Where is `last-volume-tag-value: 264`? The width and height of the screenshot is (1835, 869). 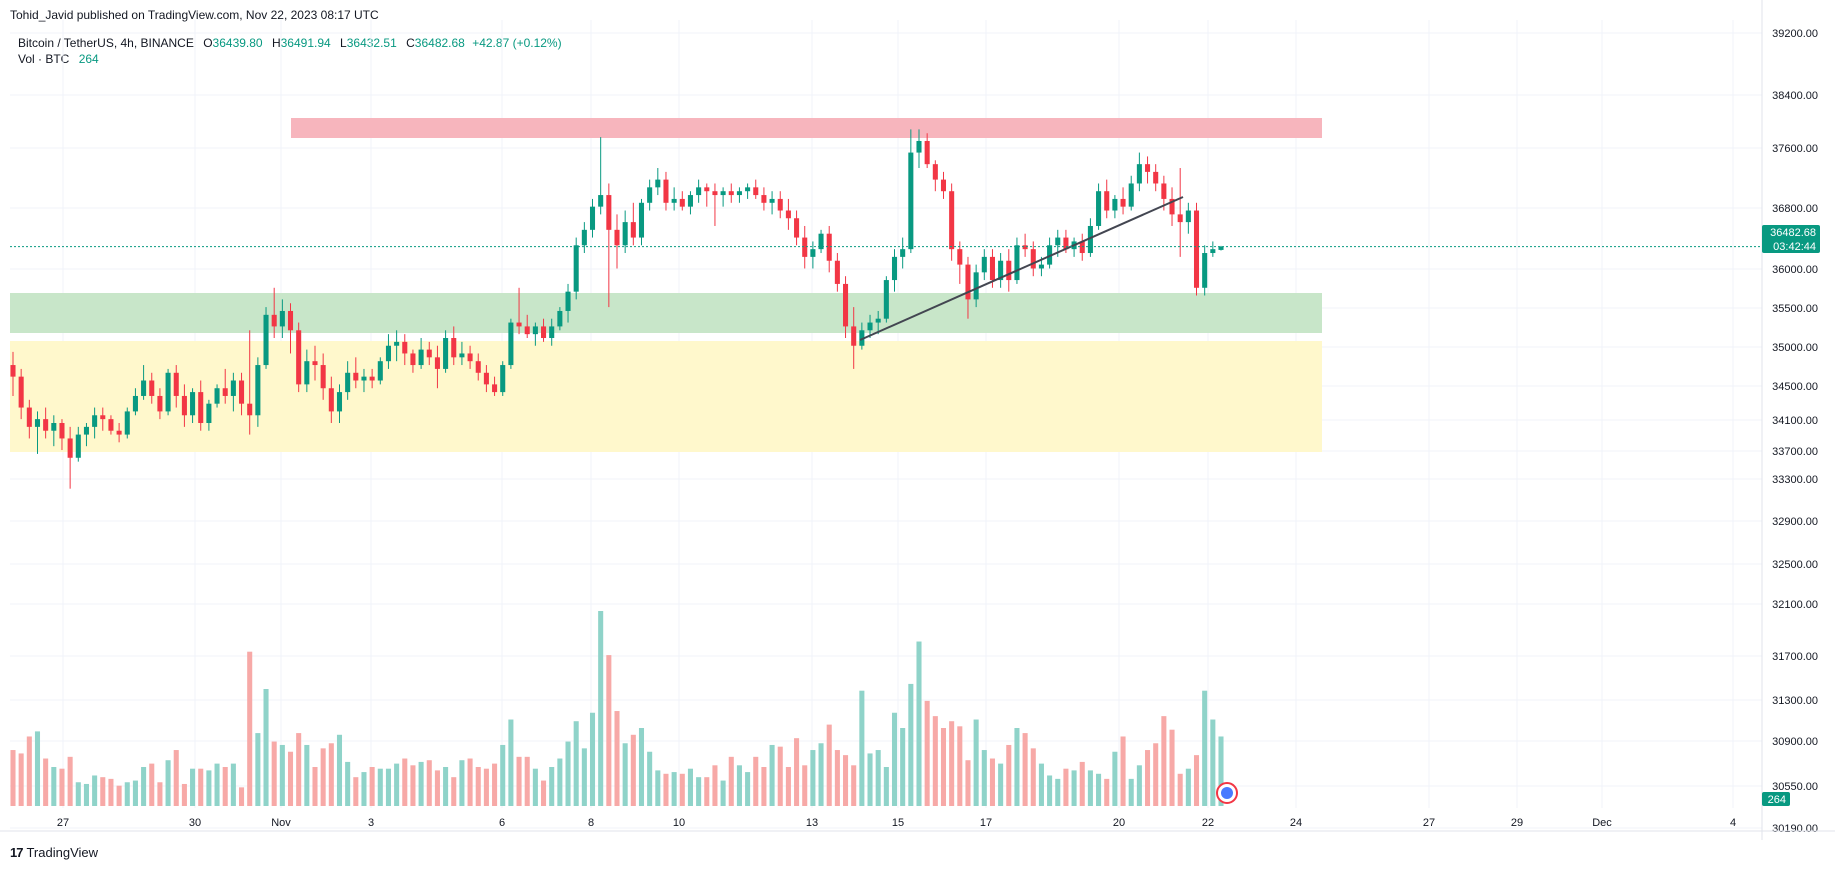
last-volume-tag-value: 264 is located at coordinates (1777, 800).